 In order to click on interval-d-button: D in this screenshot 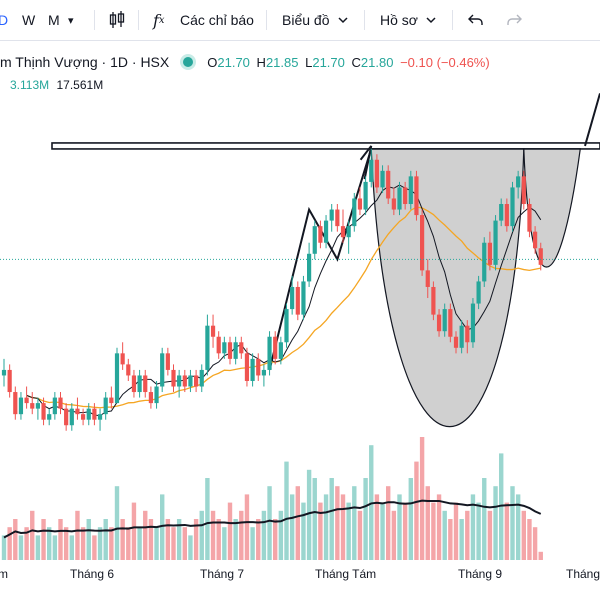, I will do `click(4, 20)`.